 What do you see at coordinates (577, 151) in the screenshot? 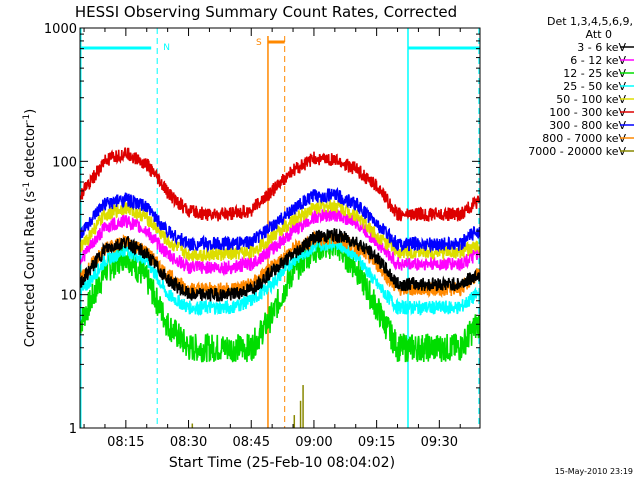
I see `legend-label: 7000 - 20000 keV` at bounding box center [577, 151].